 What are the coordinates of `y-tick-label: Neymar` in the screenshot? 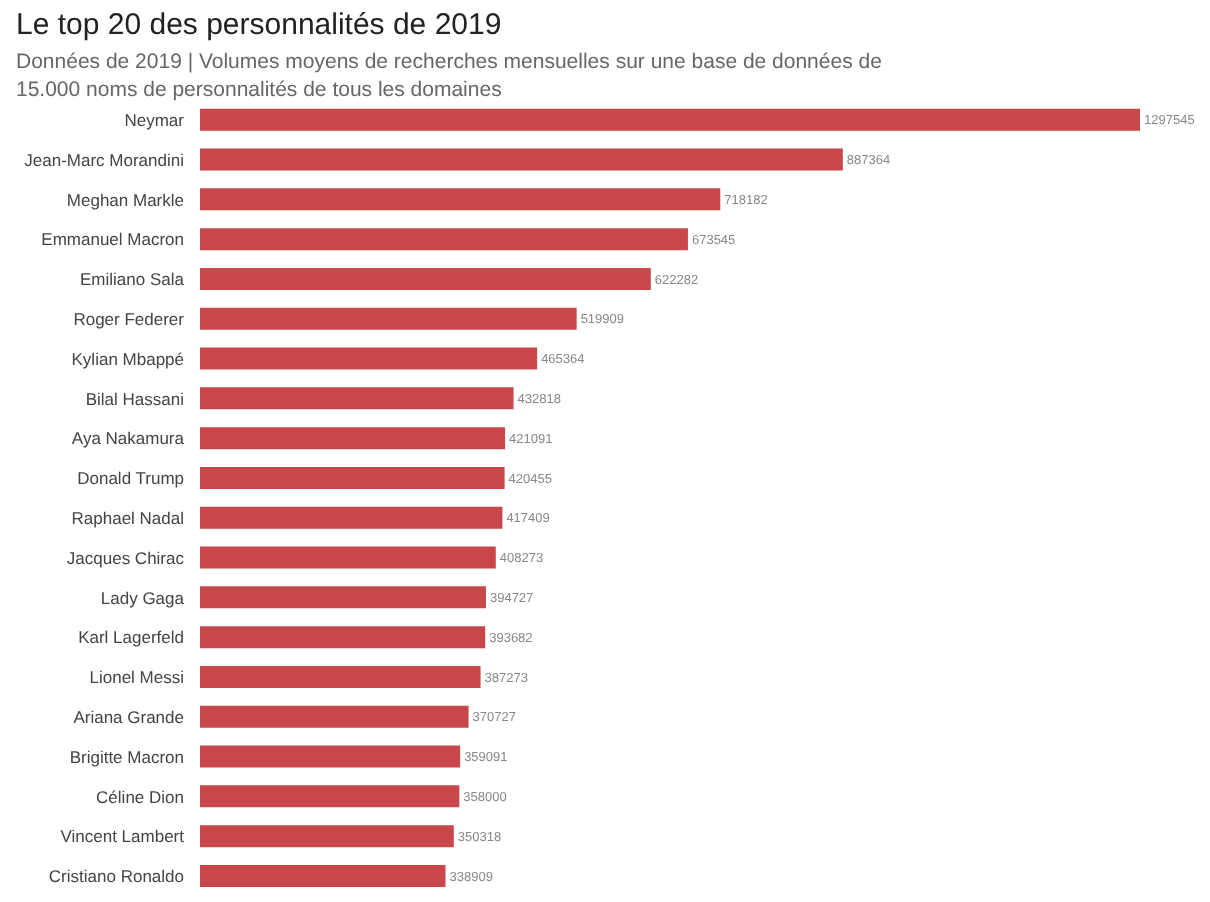 It's located at (154, 119).